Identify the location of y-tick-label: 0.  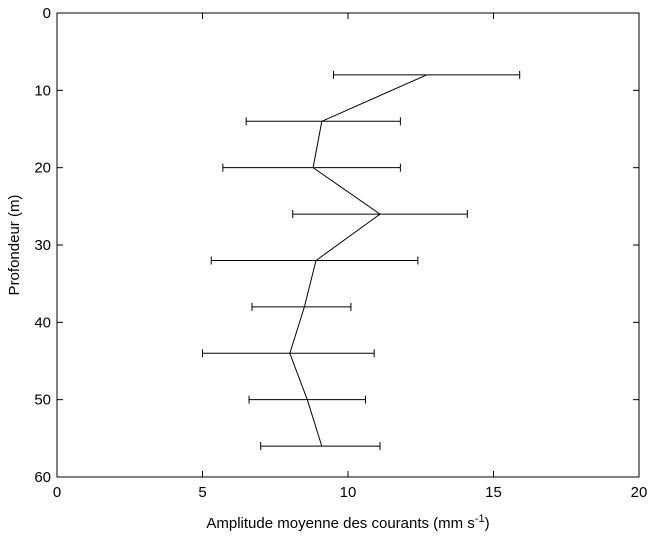
(47, 13).